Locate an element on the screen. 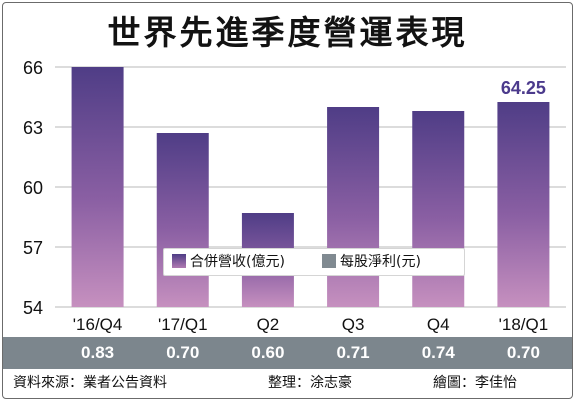  eps-value: 0.71 is located at coordinates (353, 352).